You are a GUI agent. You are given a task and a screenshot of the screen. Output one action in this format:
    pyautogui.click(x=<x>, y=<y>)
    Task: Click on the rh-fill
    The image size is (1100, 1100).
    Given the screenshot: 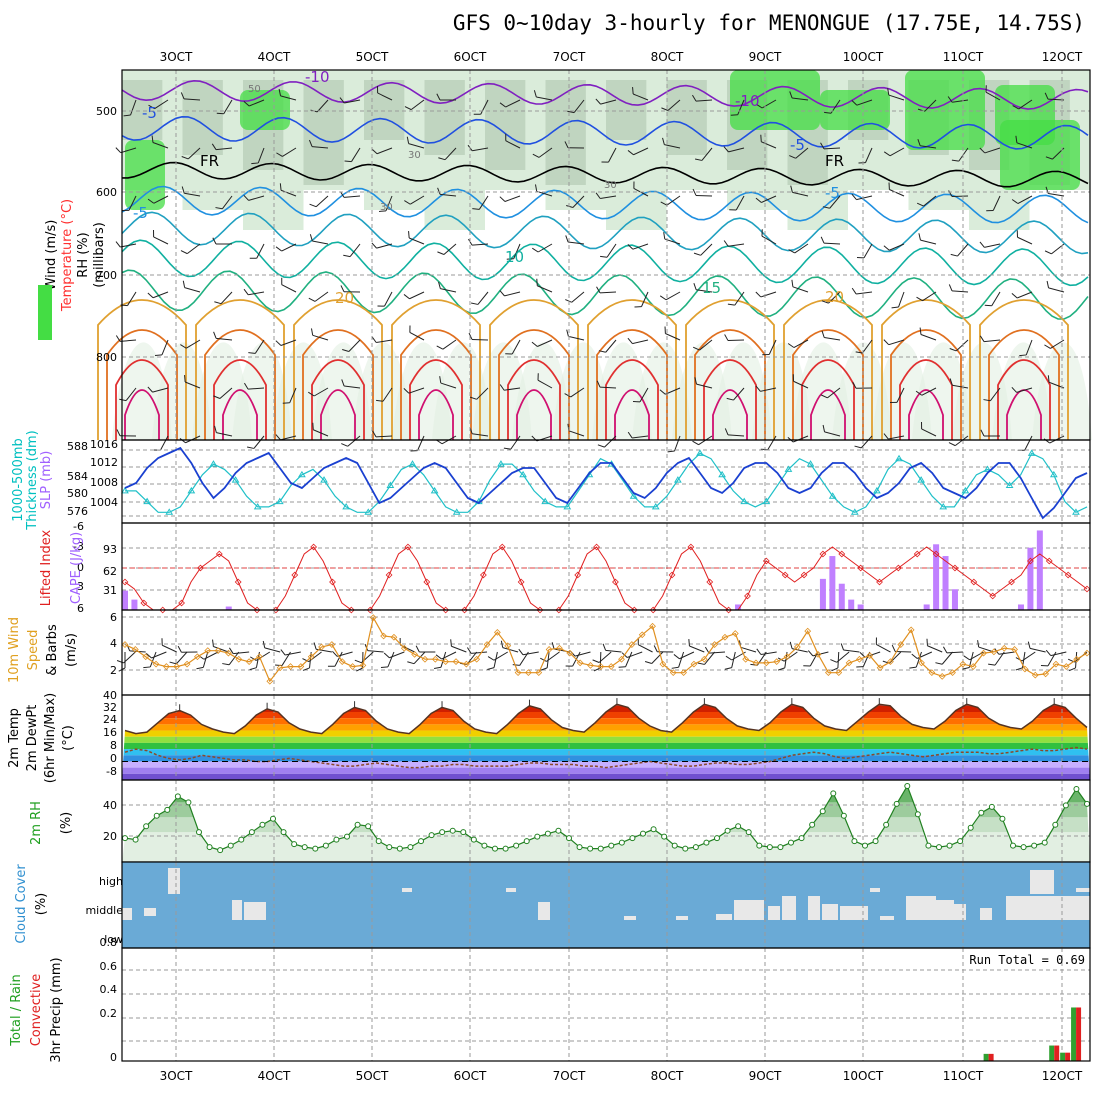 What is the action you would take?
    pyautogui.click(x=606, y=824)
    